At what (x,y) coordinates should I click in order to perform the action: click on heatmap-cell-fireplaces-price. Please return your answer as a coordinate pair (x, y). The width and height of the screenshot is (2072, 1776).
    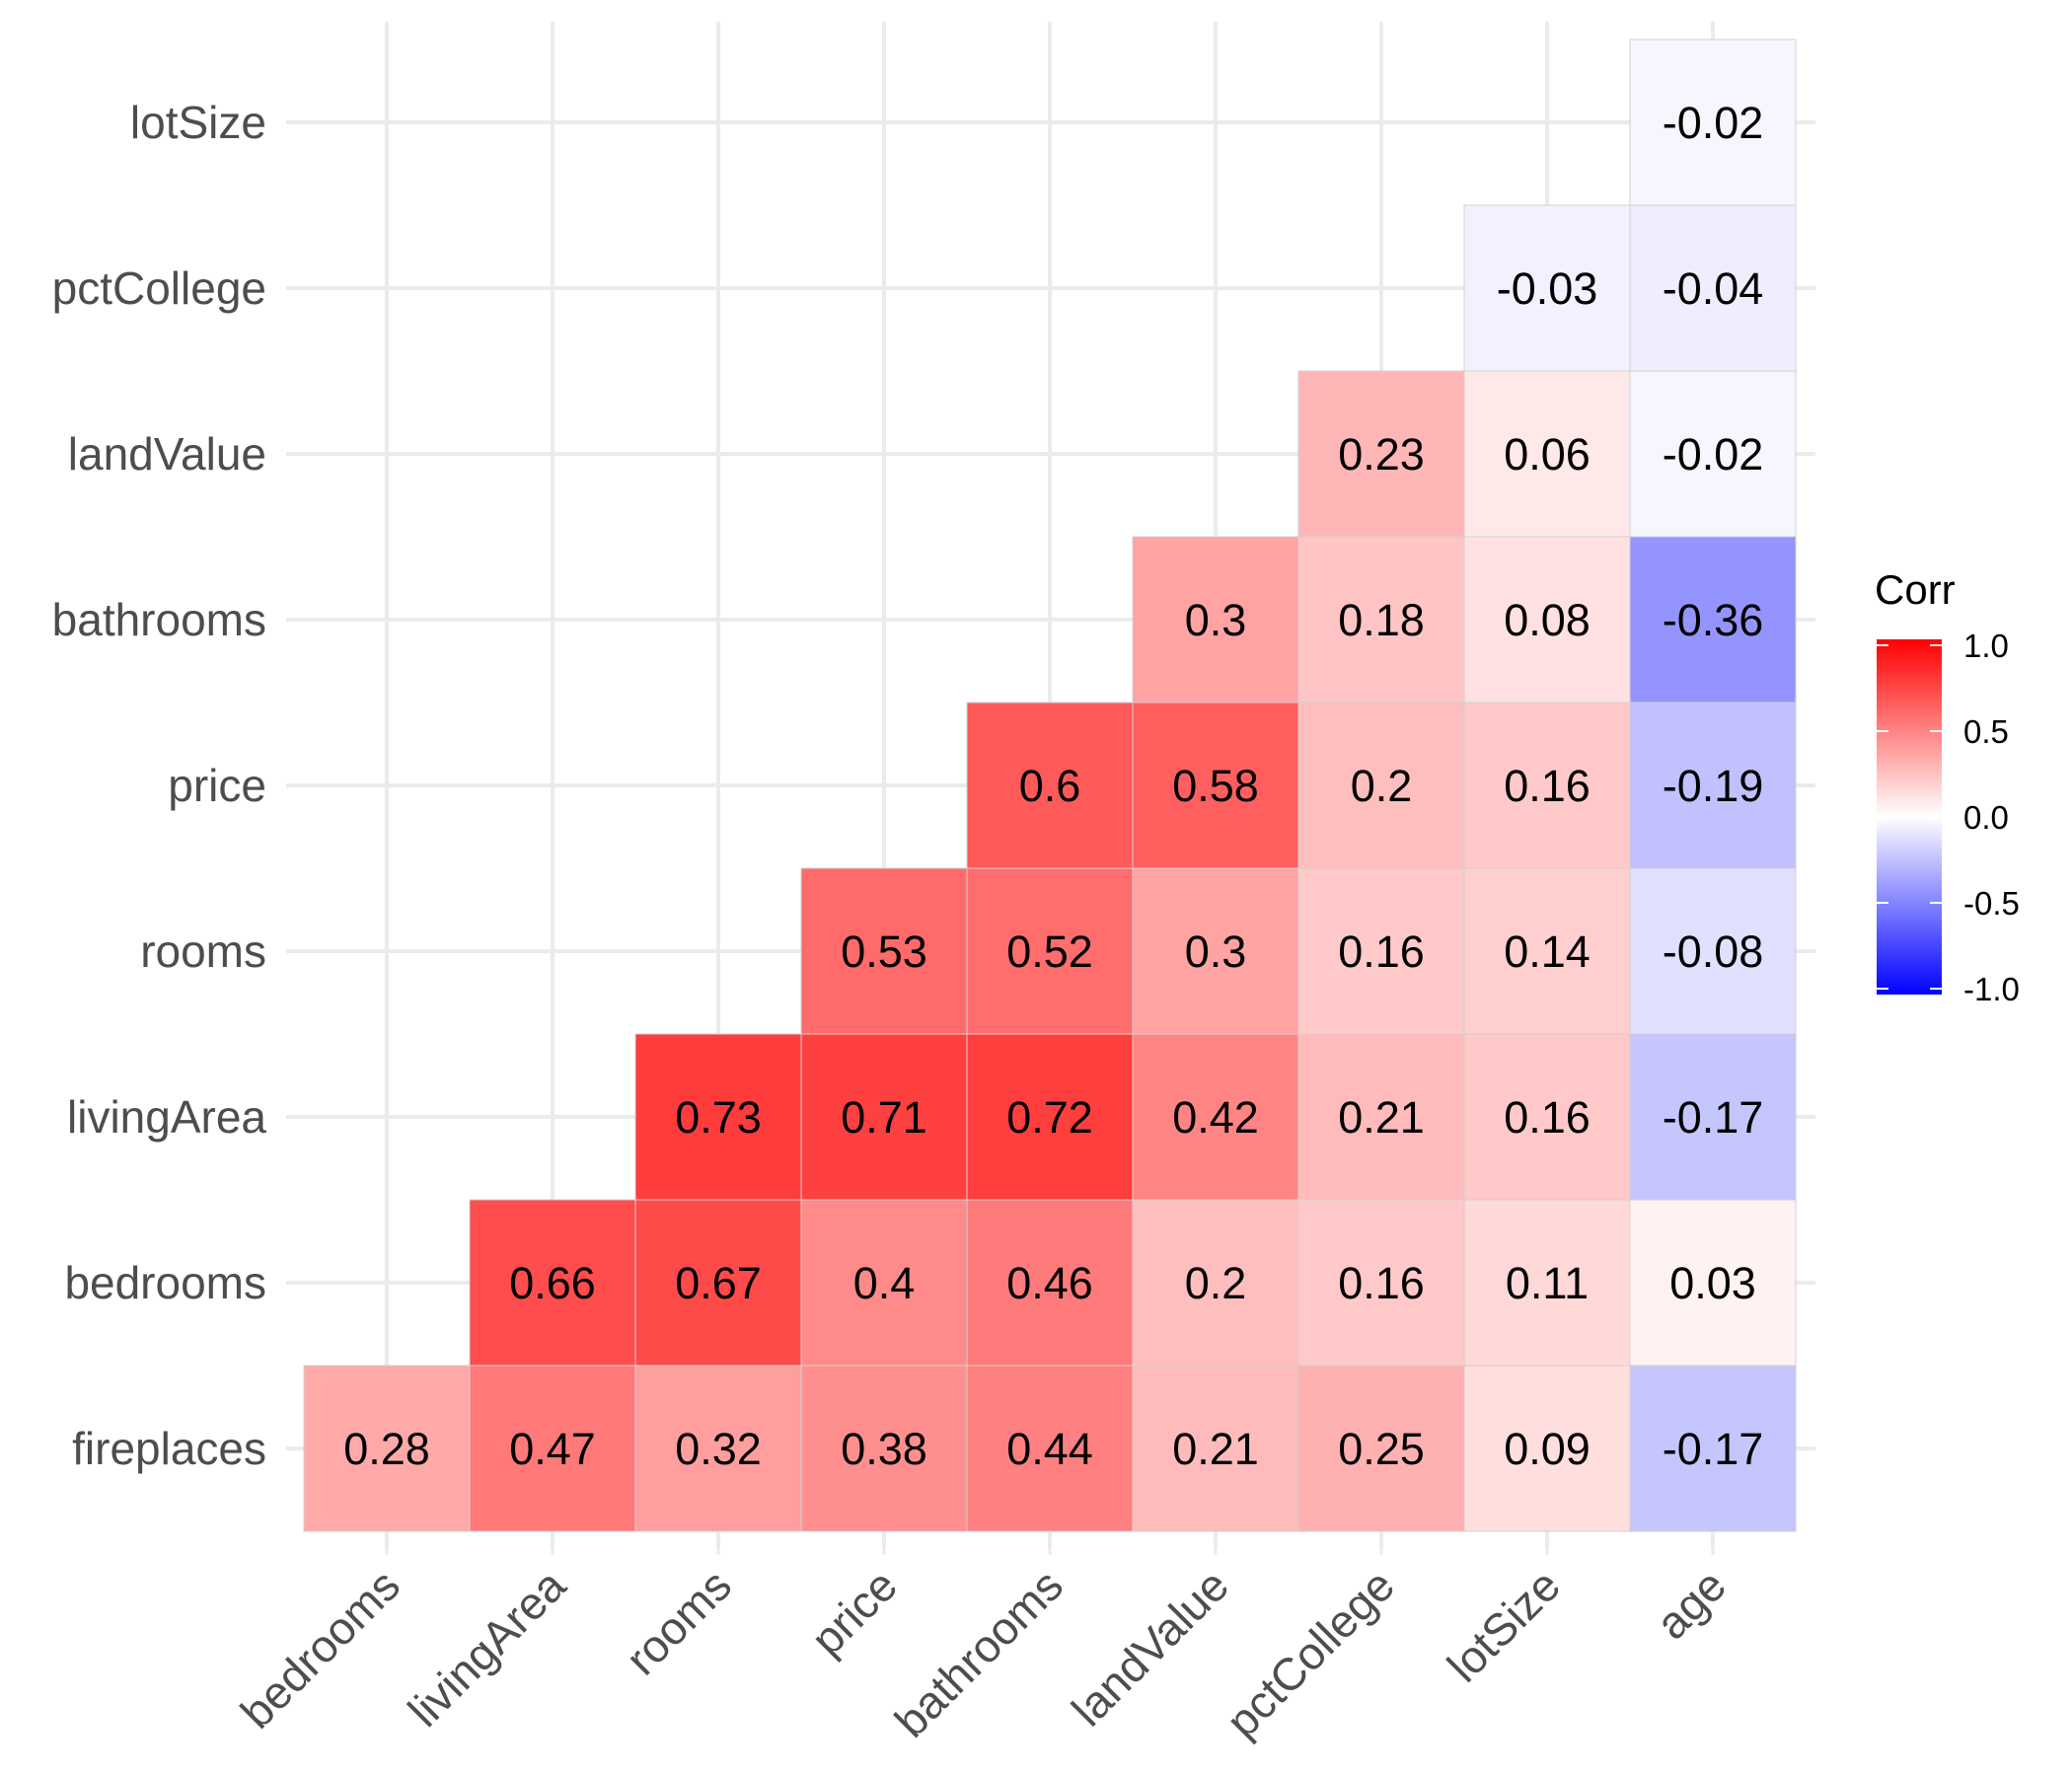
    Looking at the image, I should click on (884, 1448).